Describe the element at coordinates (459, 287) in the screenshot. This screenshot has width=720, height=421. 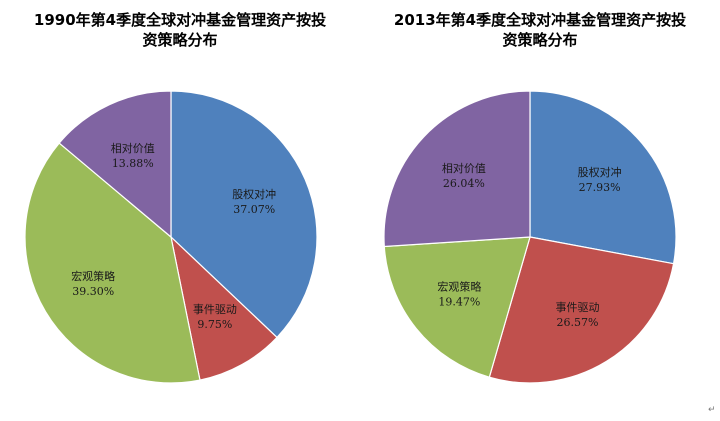
I see `slice-label-macro-2013: 宏观策略` at that location.